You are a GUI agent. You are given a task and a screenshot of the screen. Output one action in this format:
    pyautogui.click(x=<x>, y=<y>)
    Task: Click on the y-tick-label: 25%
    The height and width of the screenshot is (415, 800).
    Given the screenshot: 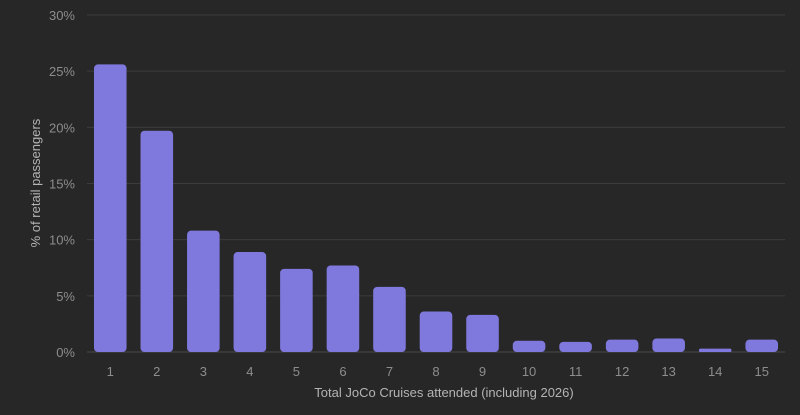 What is the action you would take?
    pyautogui.click(x=62, y=71)
    